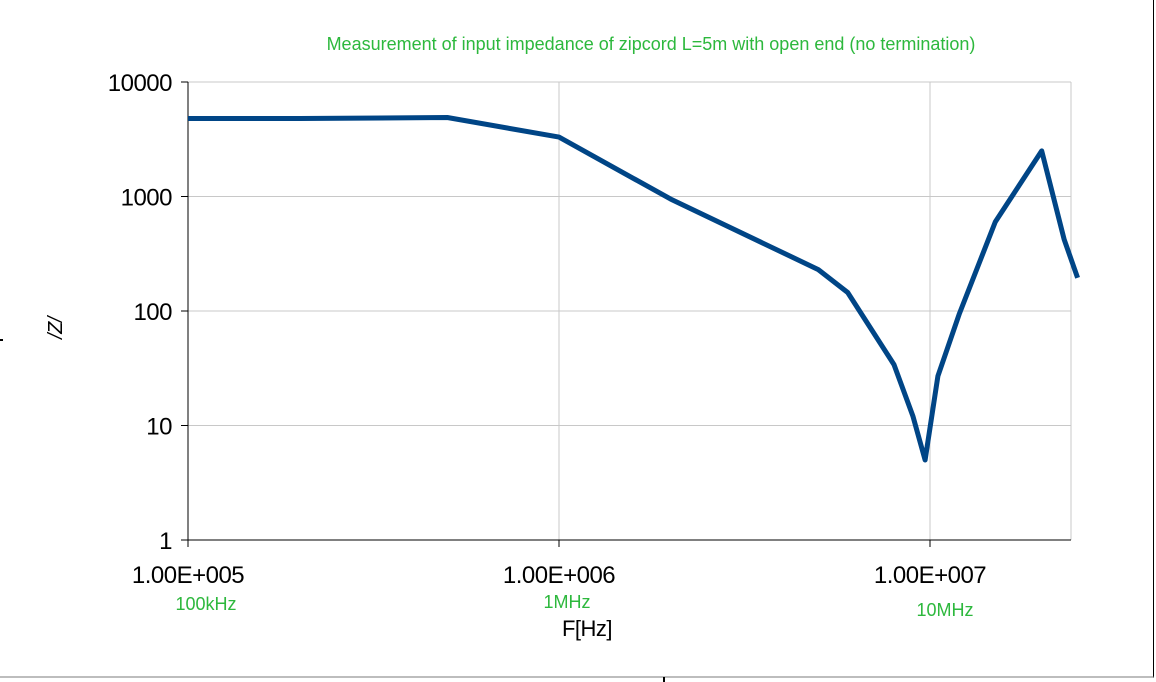 The width and height of the screenshot is (1156, 682). What do you see at coordinates (205, 604) in the screenshot?
I see `x-tick-note: 100kHz` at bounding box center [205, 604].